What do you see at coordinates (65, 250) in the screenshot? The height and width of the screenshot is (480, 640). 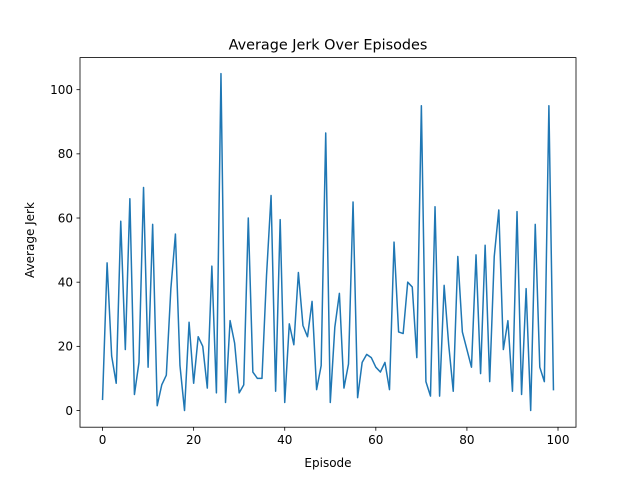 I see `y-axis: 0 20 40 60 80 100` at bounding box center [65, 250].